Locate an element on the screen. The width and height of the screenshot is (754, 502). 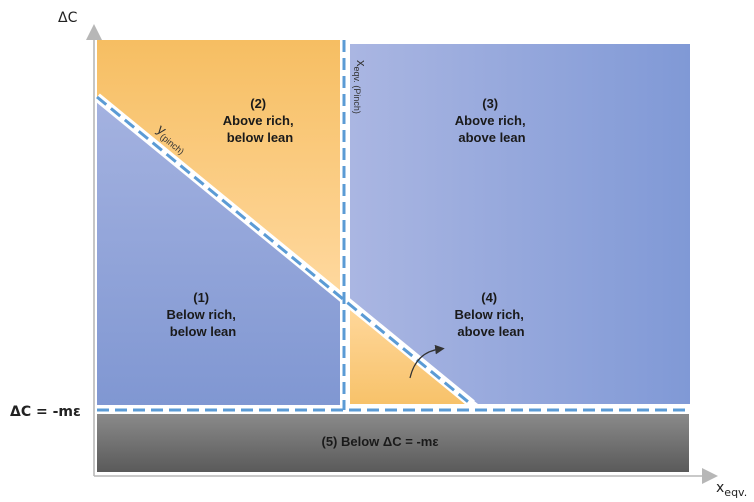
x-axis-label-main: x is located at coordinates (720, 488).